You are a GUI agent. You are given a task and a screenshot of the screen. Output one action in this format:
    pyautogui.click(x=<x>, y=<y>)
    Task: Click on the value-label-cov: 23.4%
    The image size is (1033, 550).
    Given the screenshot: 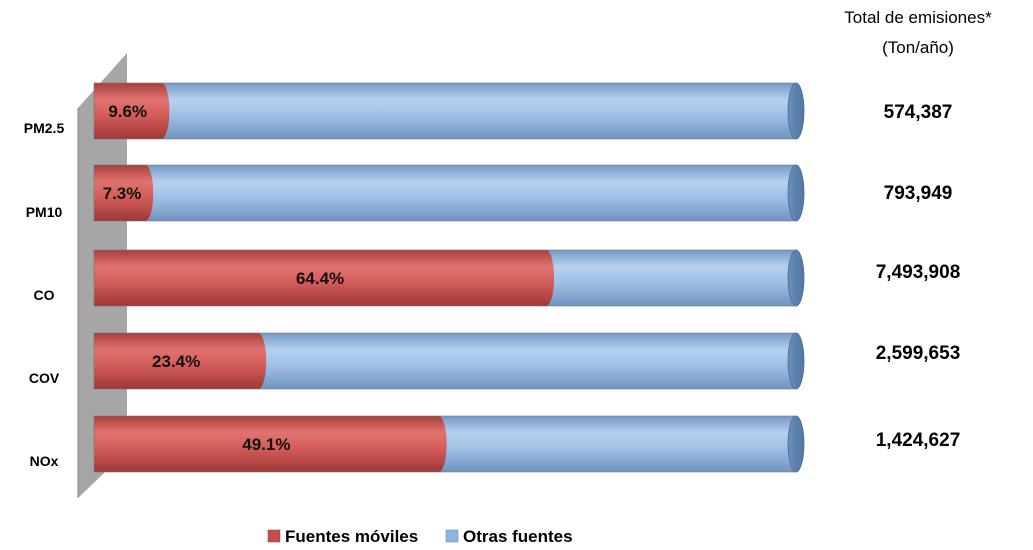 What is the action you would take?
    pyautogui.click(x=176, y=361)
    